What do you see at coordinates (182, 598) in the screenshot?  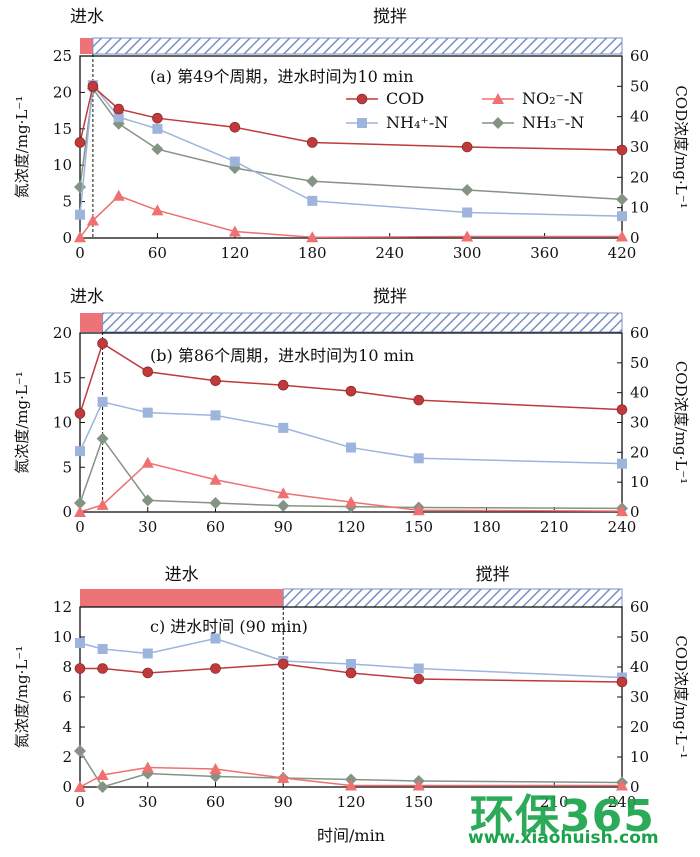 I see `fill-phase-bar` at bounding box center [182, 598].